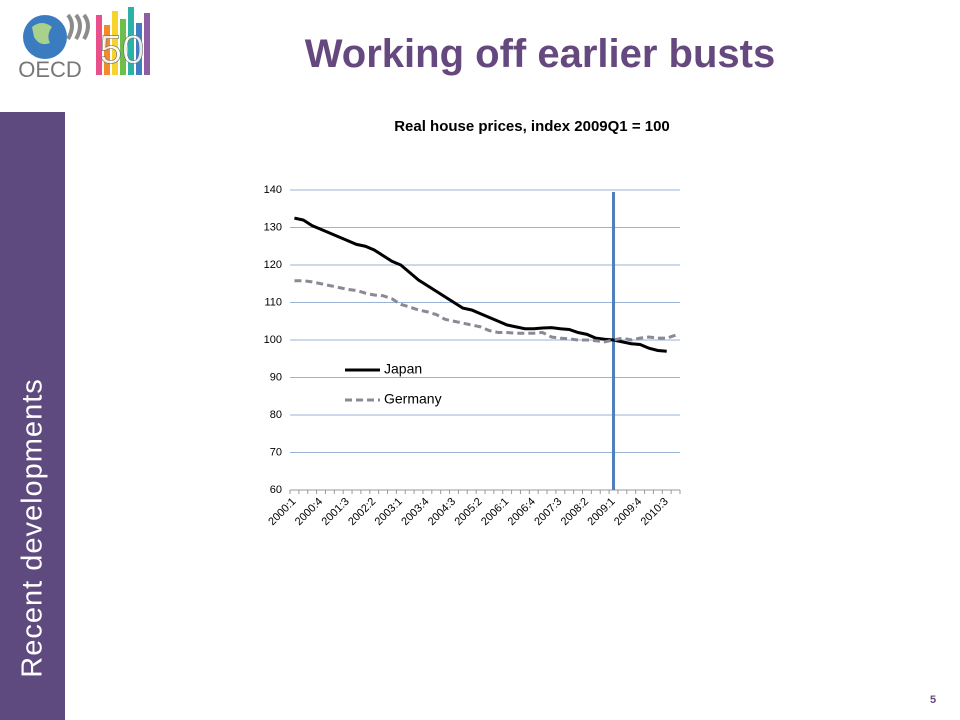 This screenshot has width=960, height=720. I want to click on logo-stripes, so click(78, 26).